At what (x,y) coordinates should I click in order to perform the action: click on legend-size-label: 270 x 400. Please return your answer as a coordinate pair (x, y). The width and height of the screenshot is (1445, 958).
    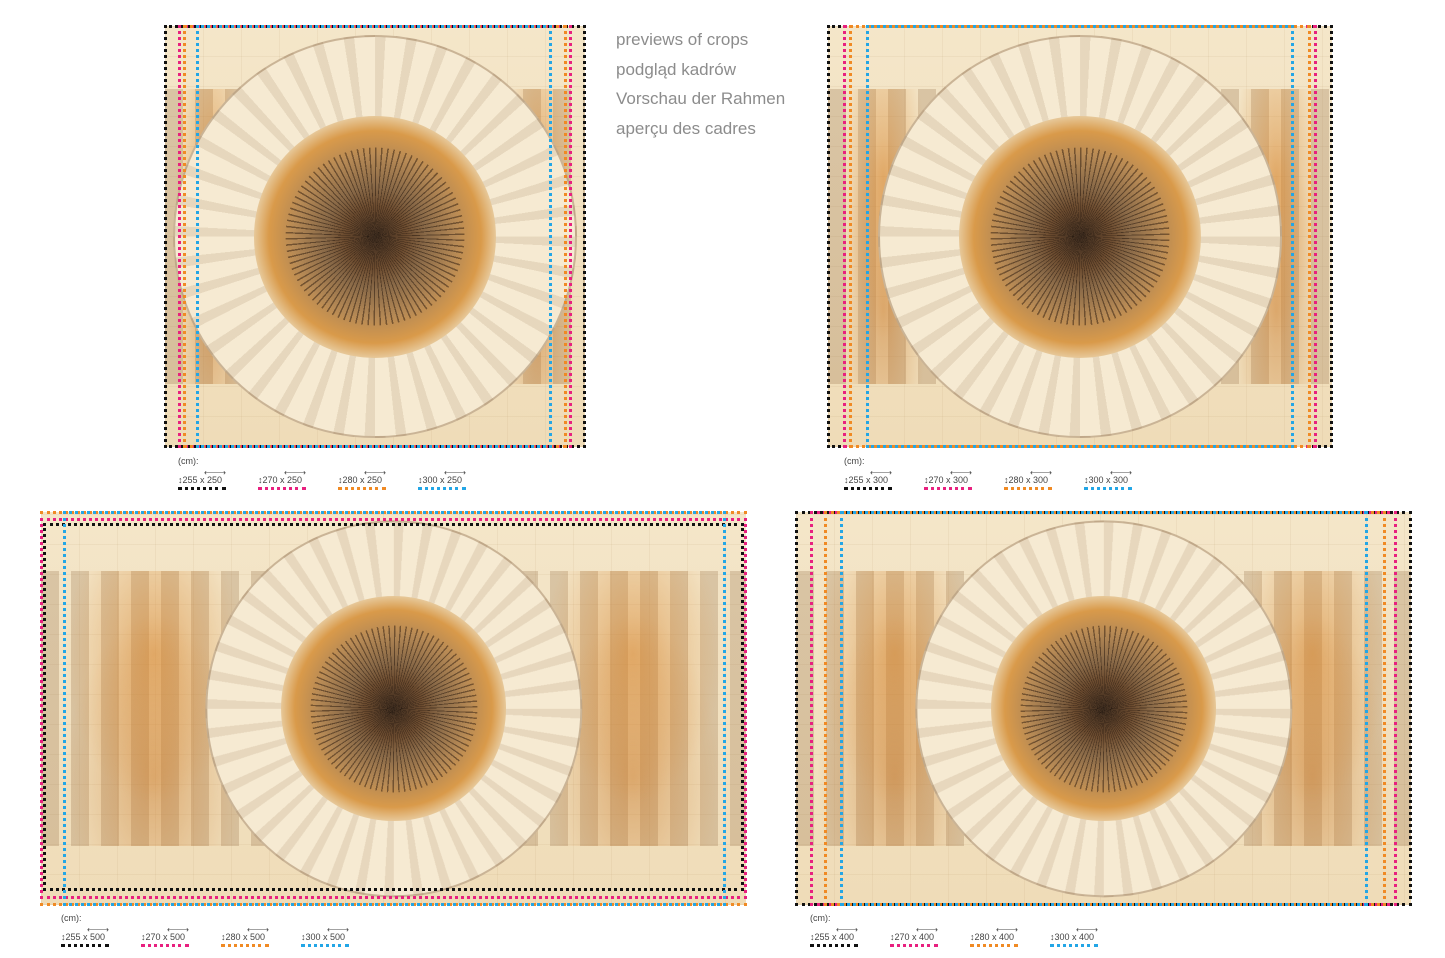
    Looking at the image, I should click on (914, 937).